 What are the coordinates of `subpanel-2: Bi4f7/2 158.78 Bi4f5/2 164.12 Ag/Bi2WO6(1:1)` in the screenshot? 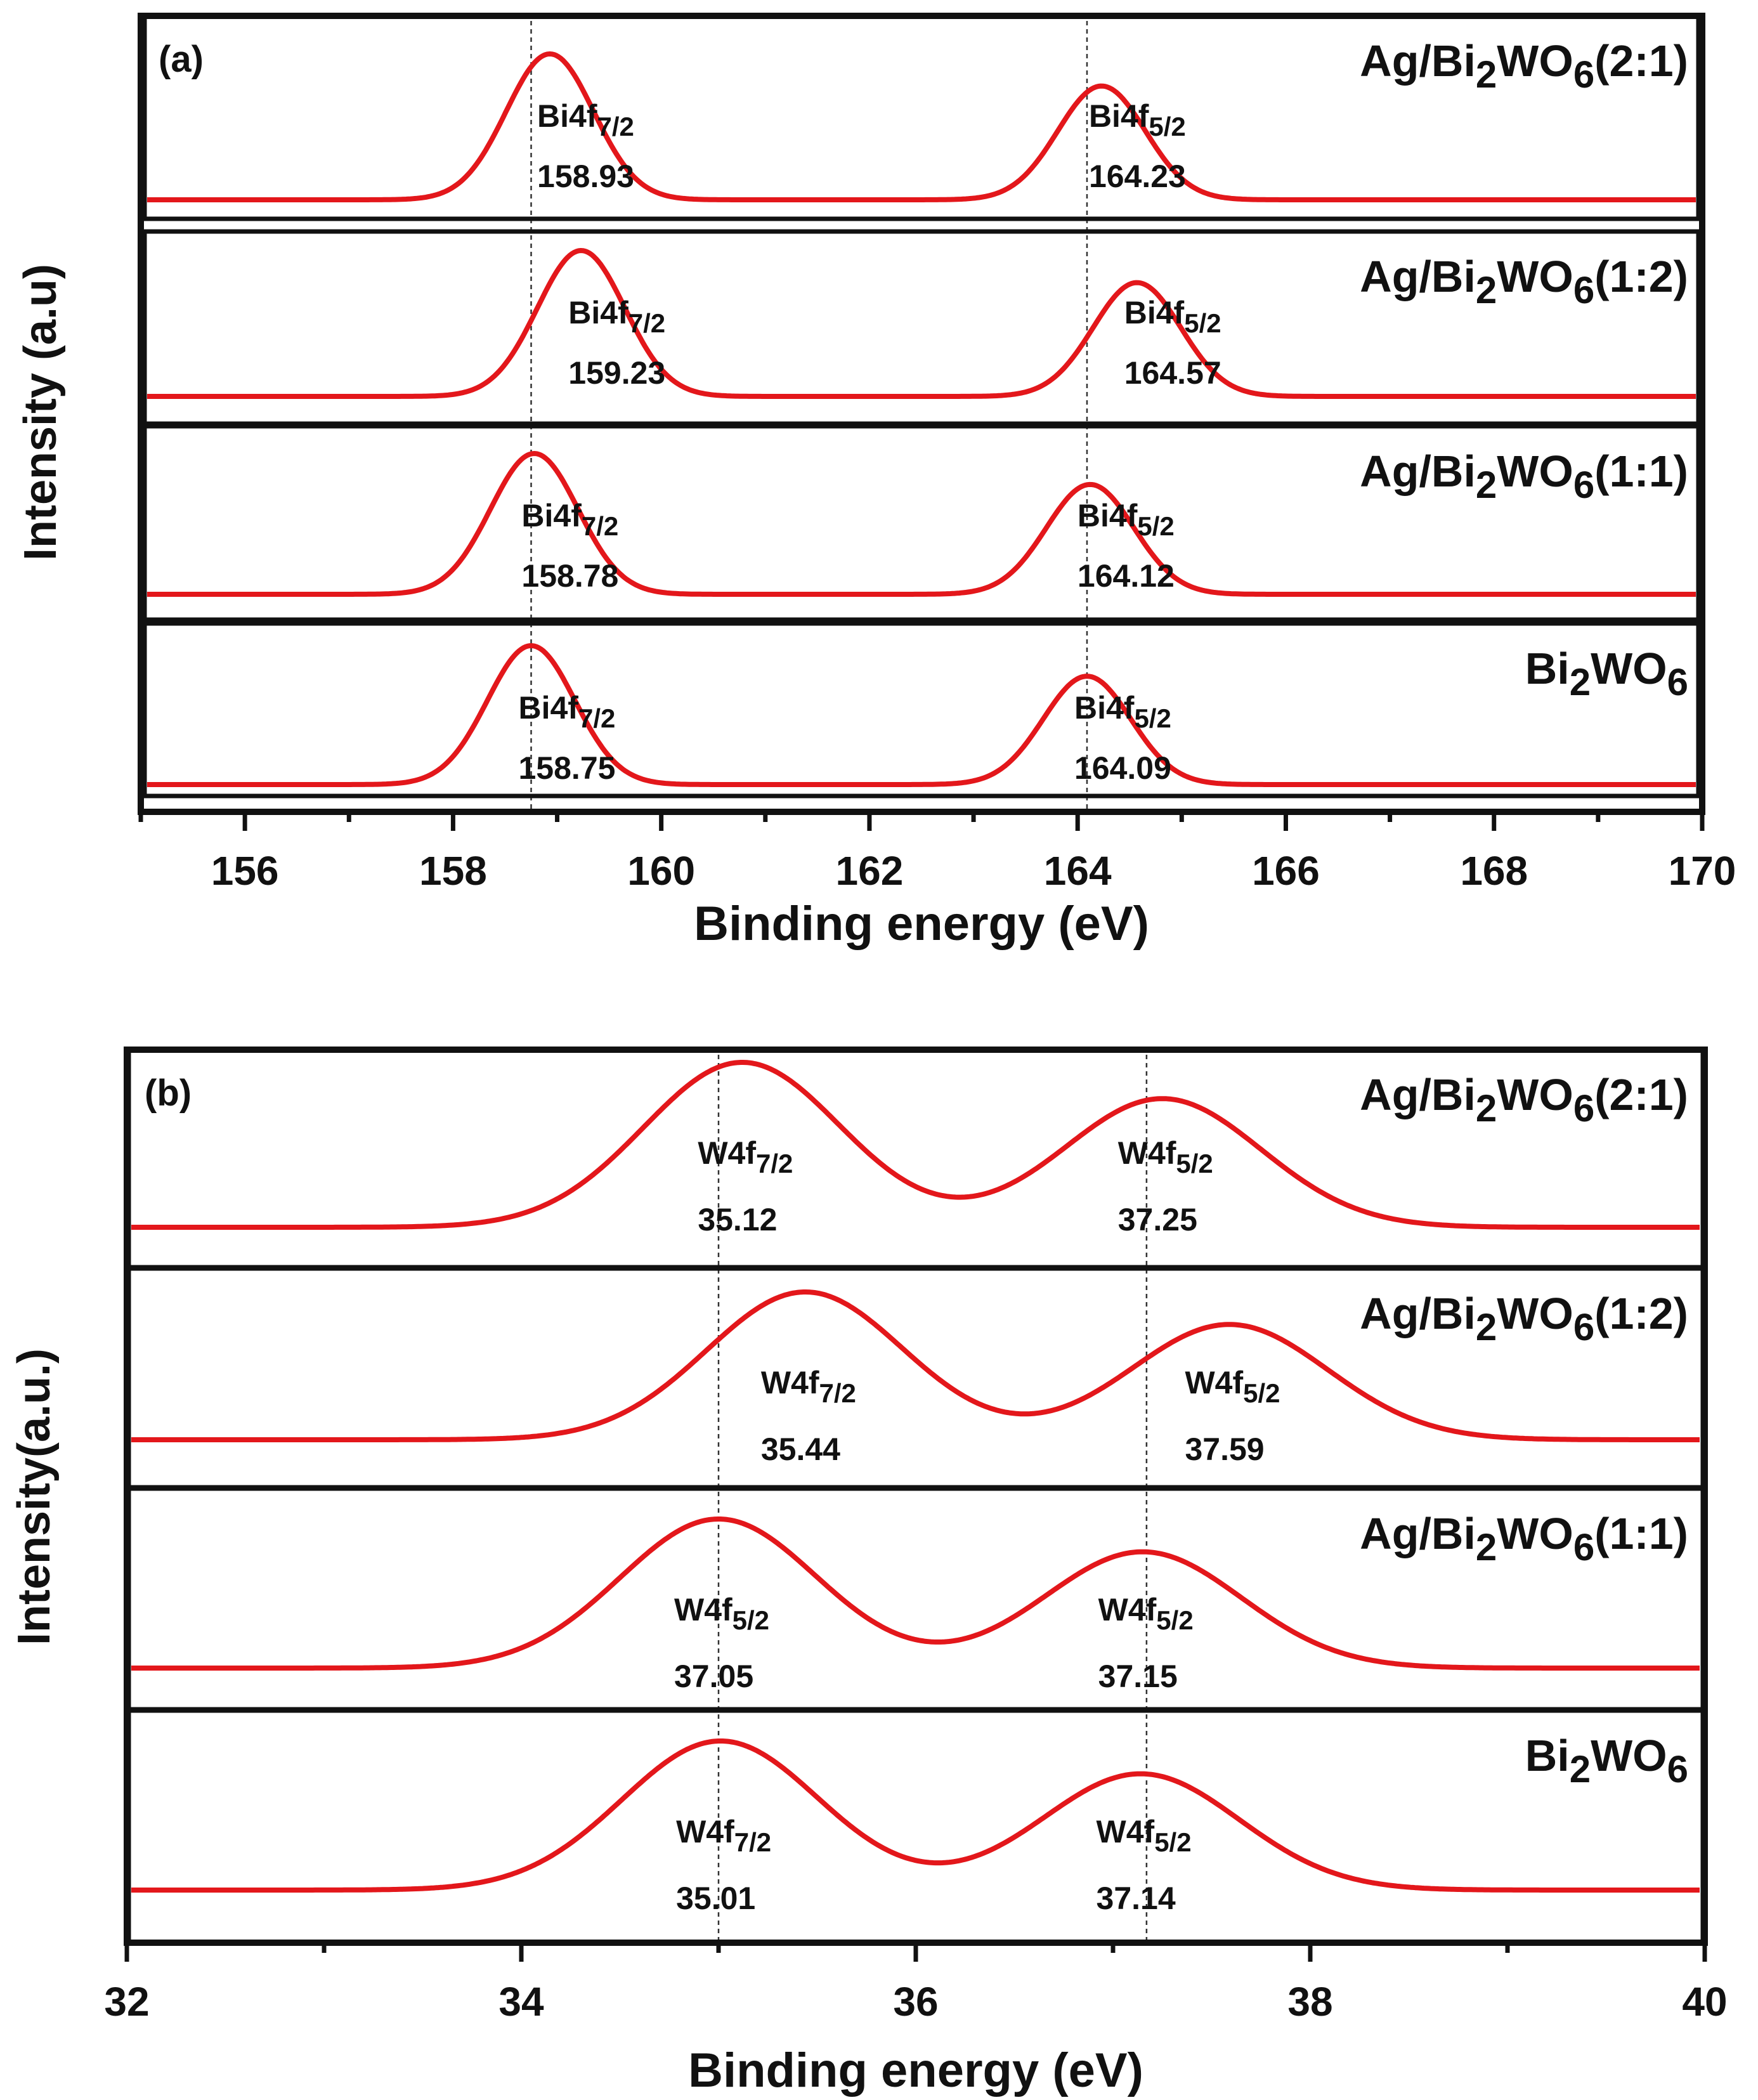 It's located at (921, 523).